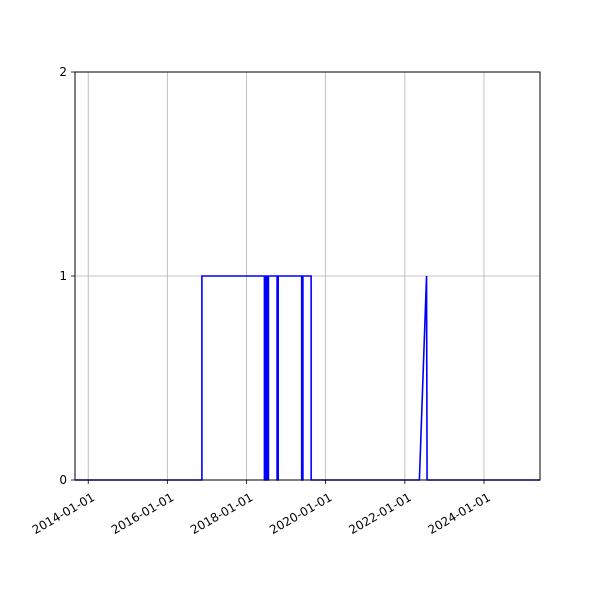 The height and width of the screenshot is (604, 600). I want to click on y-tick-label: 0, so click(63, 480).